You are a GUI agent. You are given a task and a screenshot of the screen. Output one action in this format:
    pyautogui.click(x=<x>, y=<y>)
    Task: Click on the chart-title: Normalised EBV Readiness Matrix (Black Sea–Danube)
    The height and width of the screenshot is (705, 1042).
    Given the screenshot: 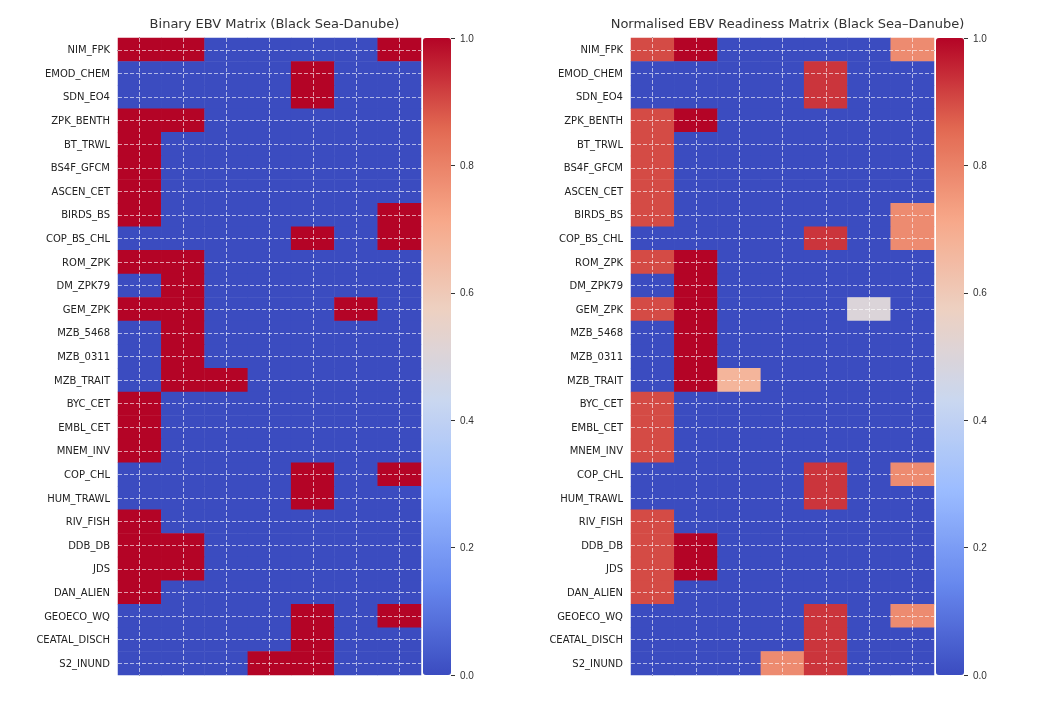 What is the action you would take?
    pyautogui.click(x=787, y=23)
    